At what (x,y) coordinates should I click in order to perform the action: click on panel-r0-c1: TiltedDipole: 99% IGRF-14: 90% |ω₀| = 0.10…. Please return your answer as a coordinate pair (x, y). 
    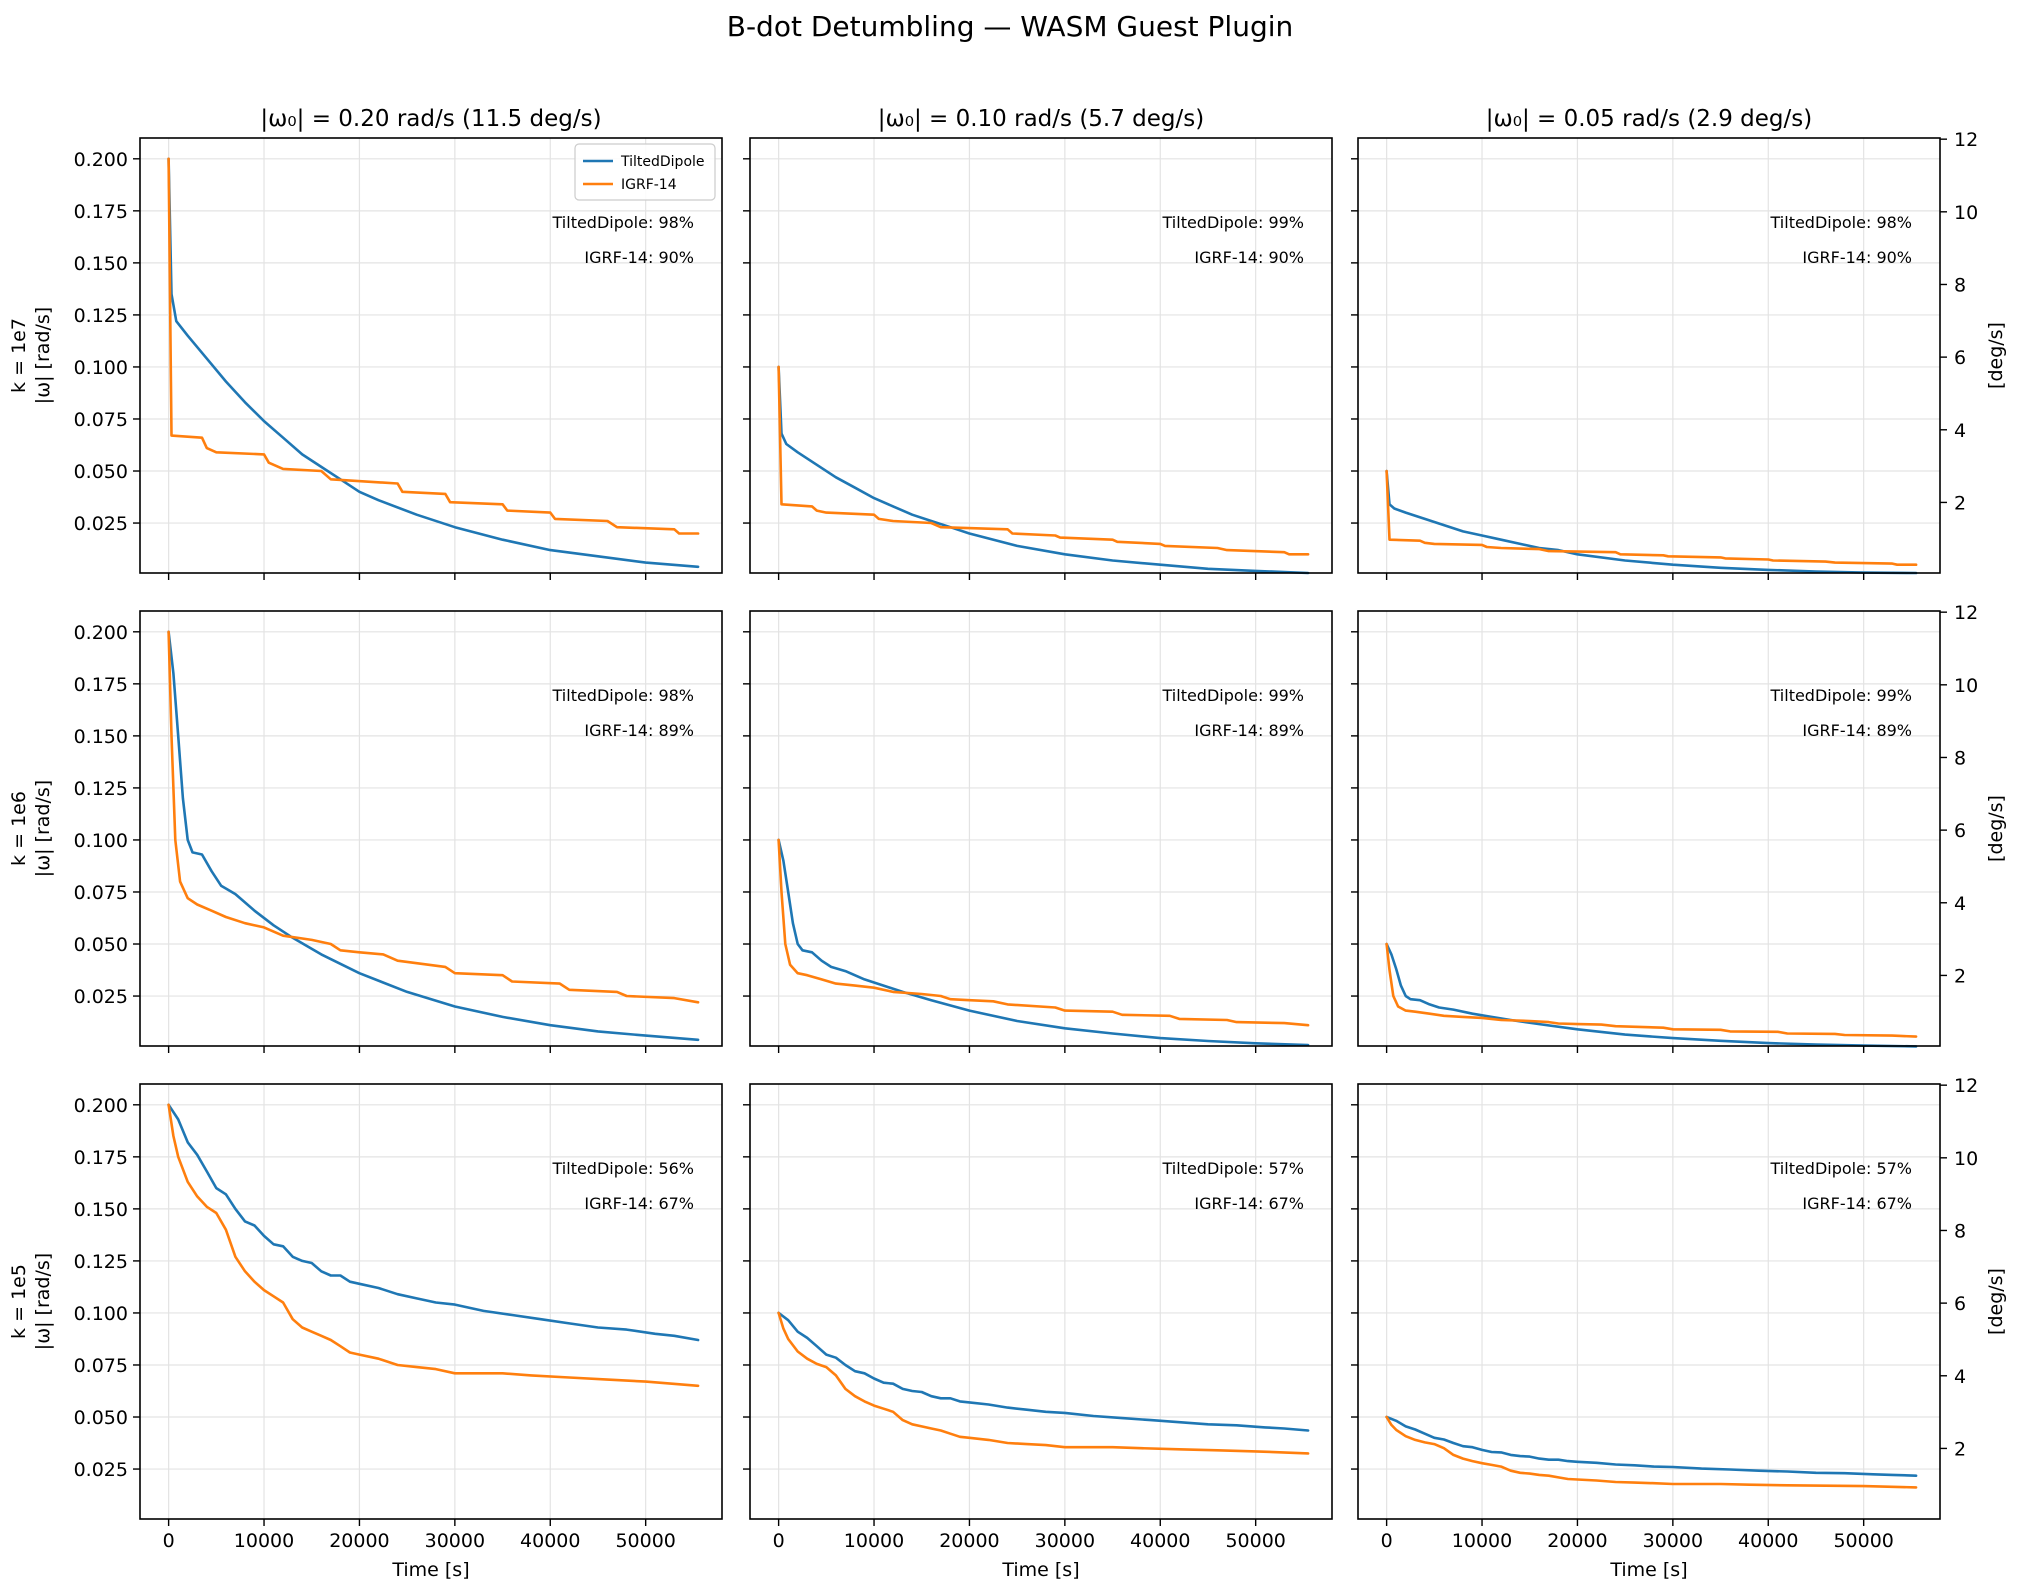
    Looking at the image, I should click on (1038, 343).